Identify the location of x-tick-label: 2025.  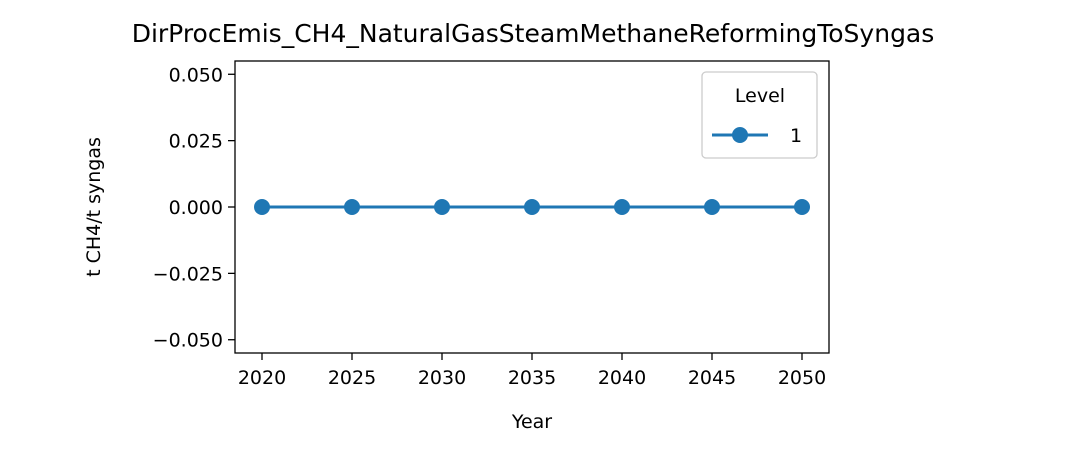
(352, 378).